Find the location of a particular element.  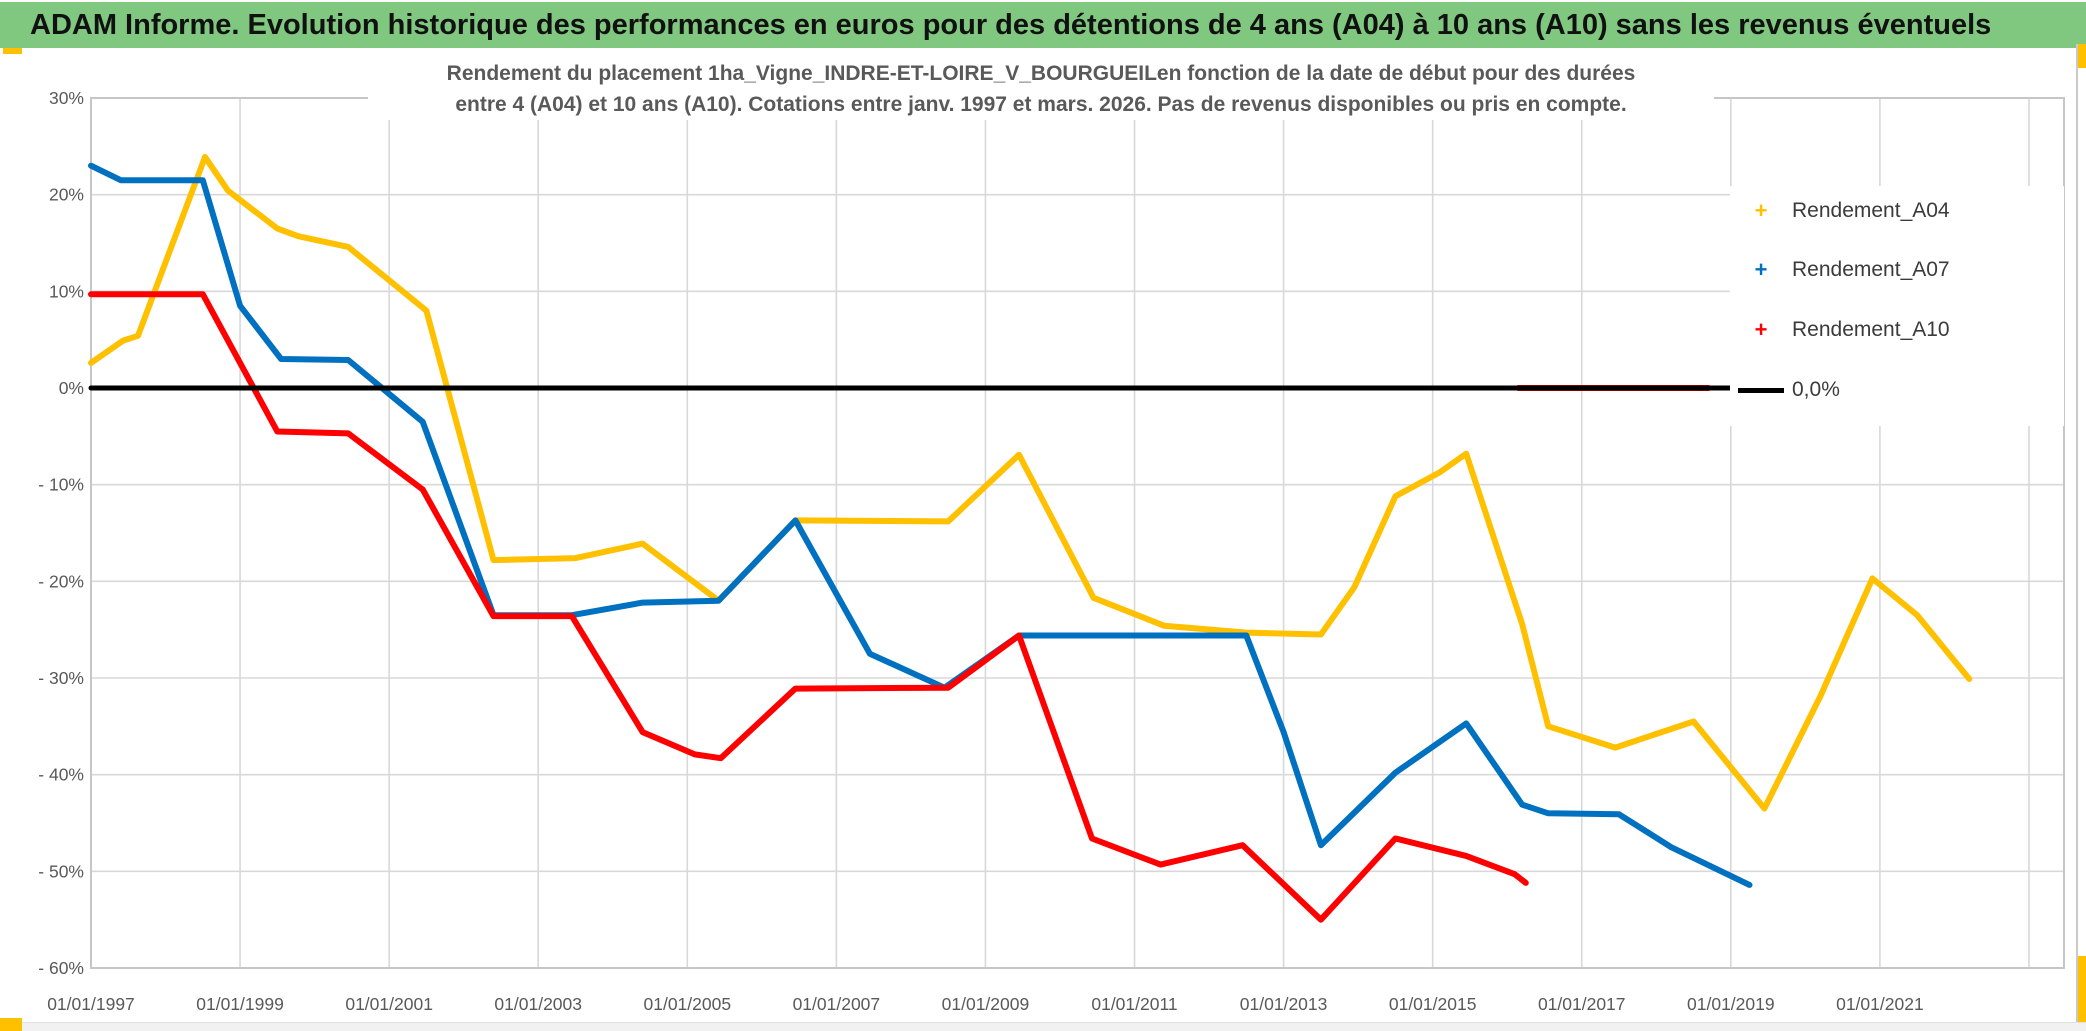

scrollbar-accent-bottom is located at coordinates (2082, 993).